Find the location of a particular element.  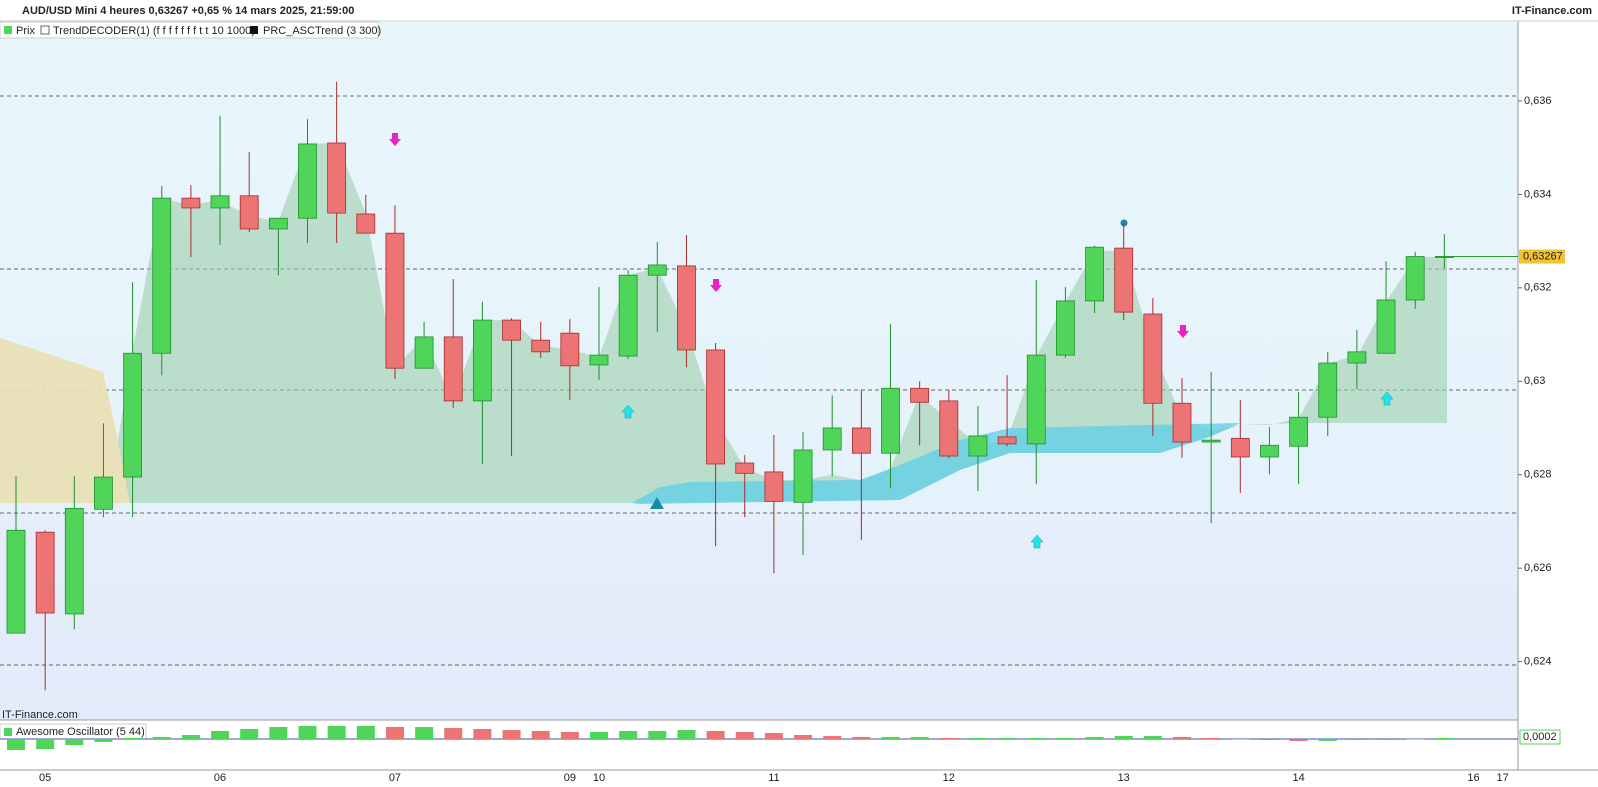

x-tick-label: 16 is located at coordinates (1473, 778).